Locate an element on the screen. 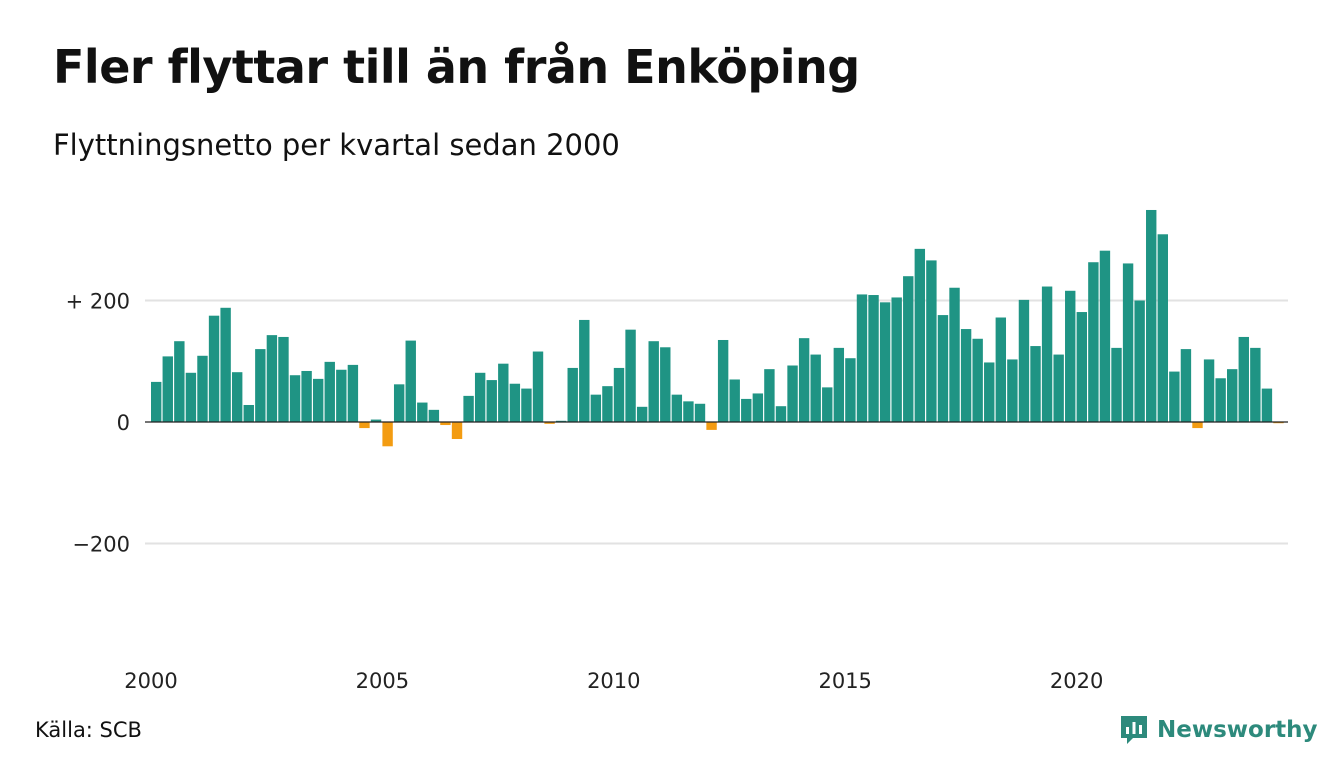  x-tick-label: 2020 is located at coordinates (1076, 681).